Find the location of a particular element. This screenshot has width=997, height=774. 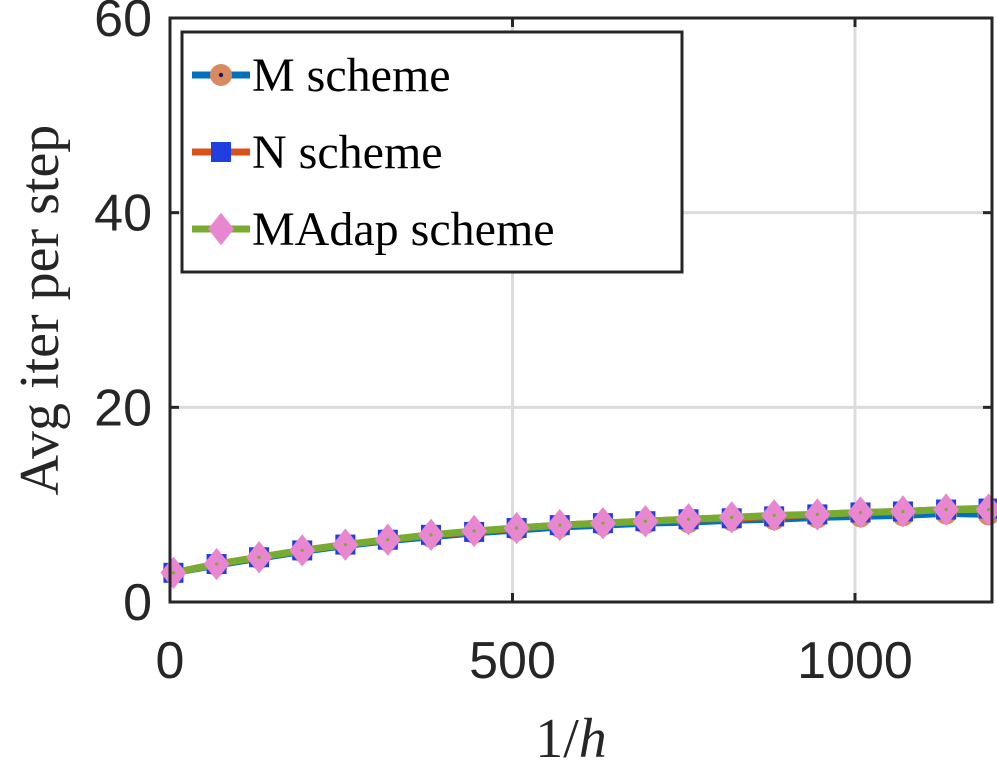

legend-entry: N scheme is located at coordinates (317, 152).